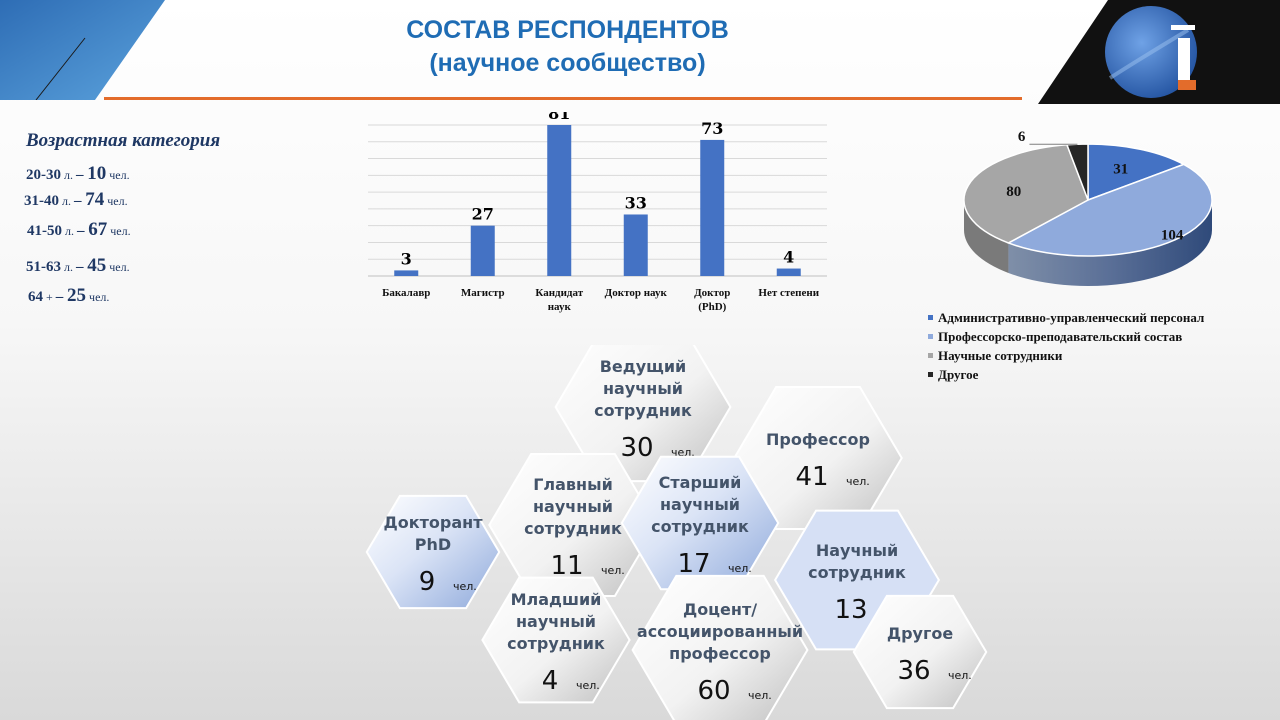  I want to click on position-label-line: Доцент/, so click(720, 609).